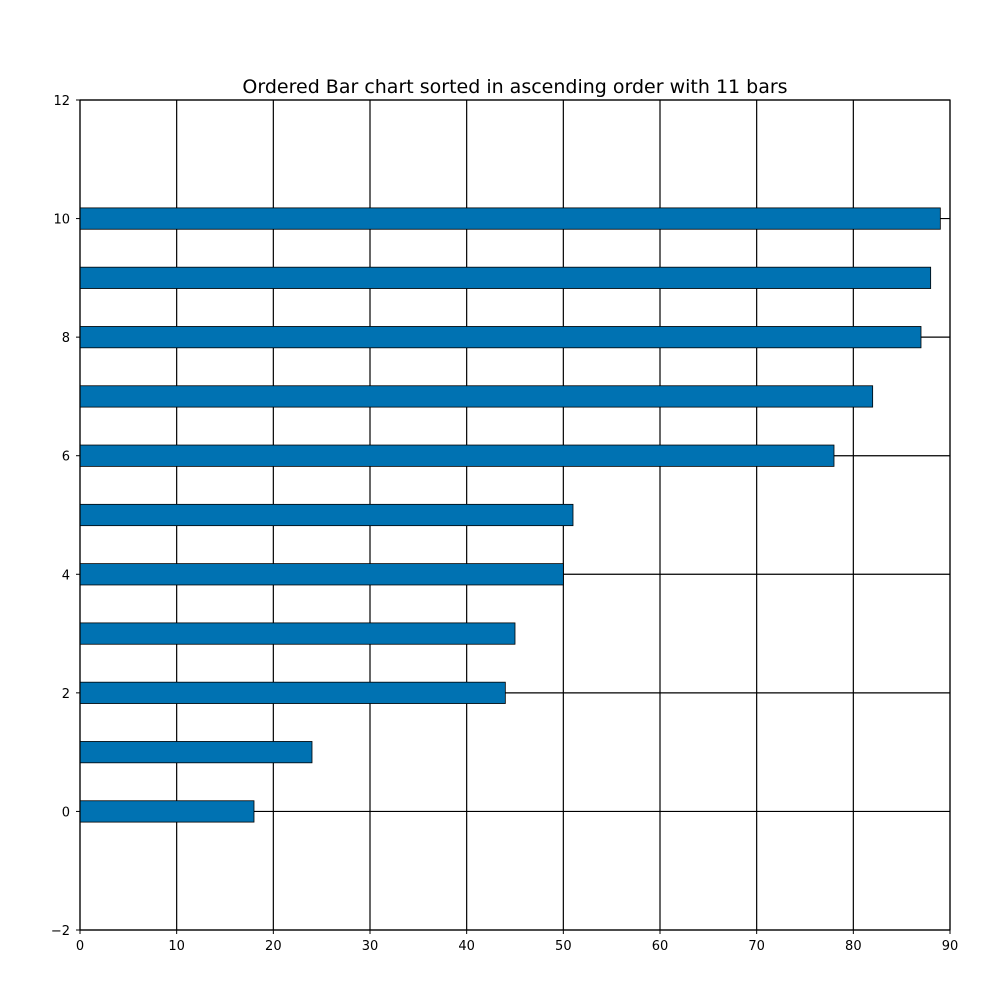 The image size is (1000, 1000). What do you see at coordinates (61, 220) in the screenshot?
I see `y-tick-label: 10` at bounding box center [61, 220].